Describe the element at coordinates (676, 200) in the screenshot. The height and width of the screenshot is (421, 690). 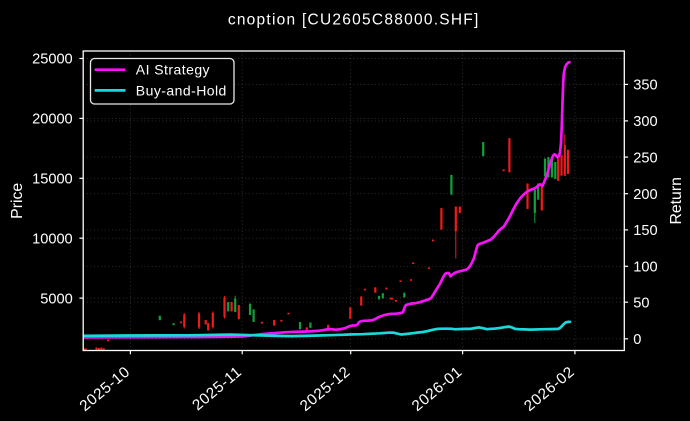
I see `svg-text: Return` at that location.